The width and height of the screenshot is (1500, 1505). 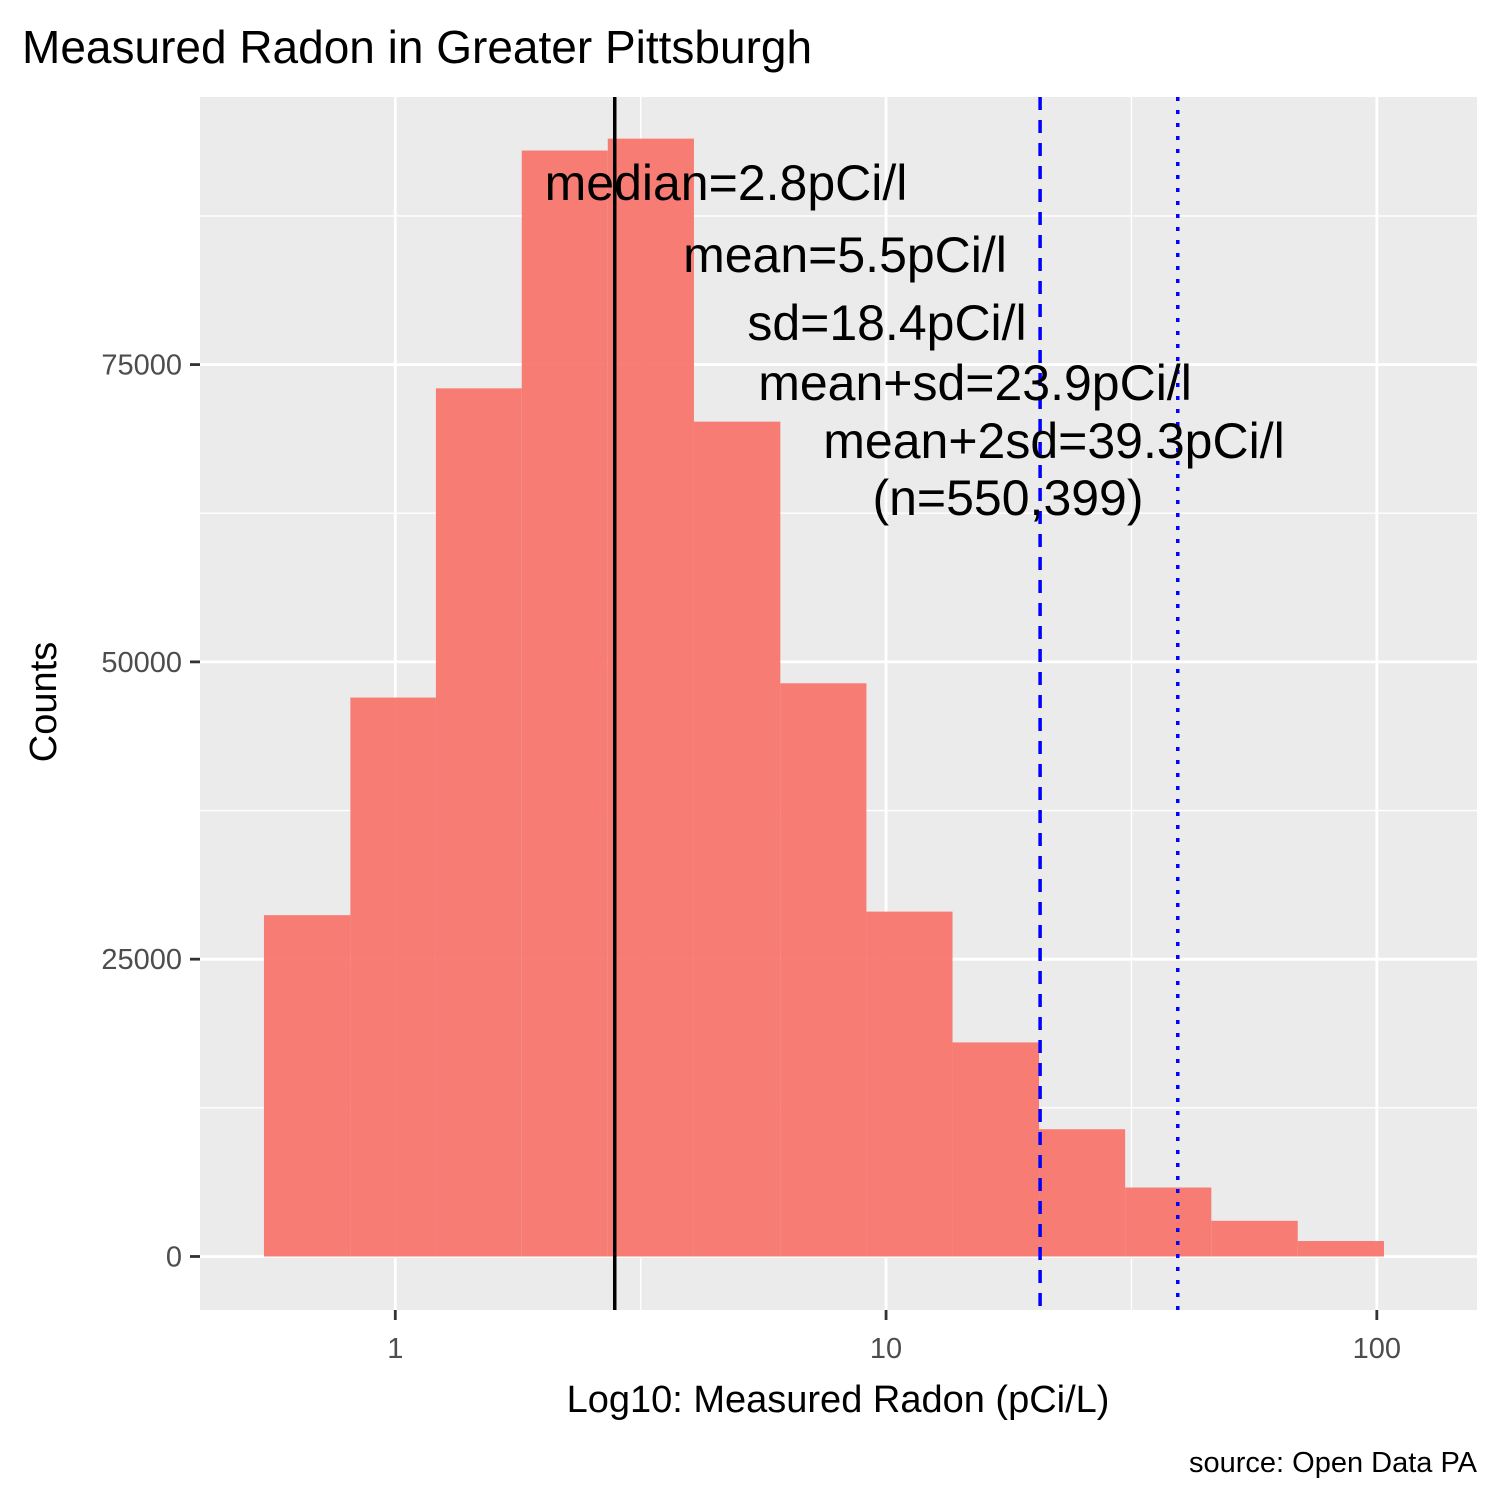 I want to click on x-tick-label: 10, so click(x=886, y=1349).